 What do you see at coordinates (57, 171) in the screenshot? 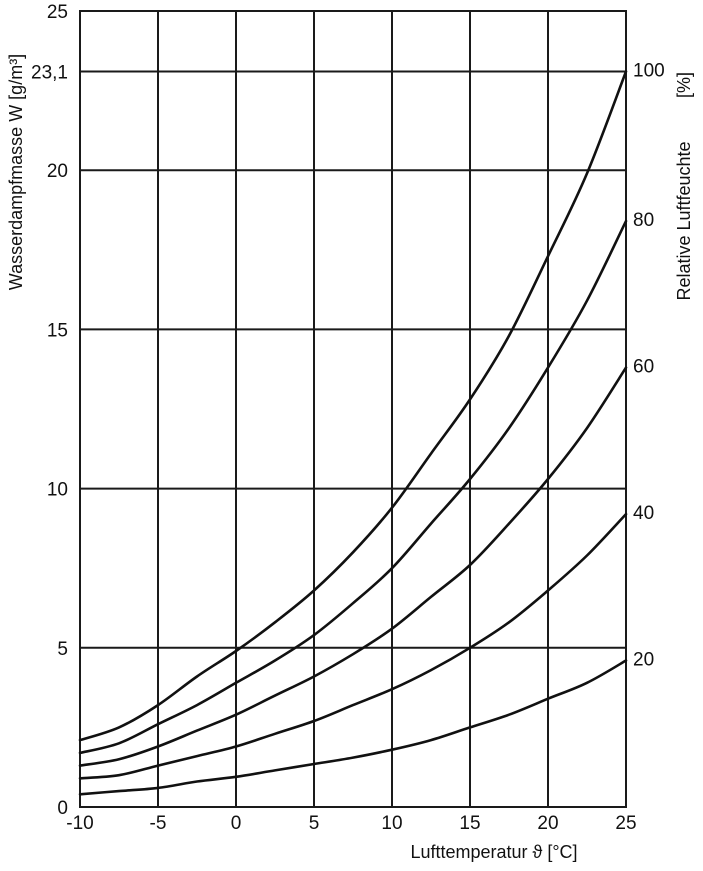
I see `y-tick-label: 20` at bounding box center [57, 171].